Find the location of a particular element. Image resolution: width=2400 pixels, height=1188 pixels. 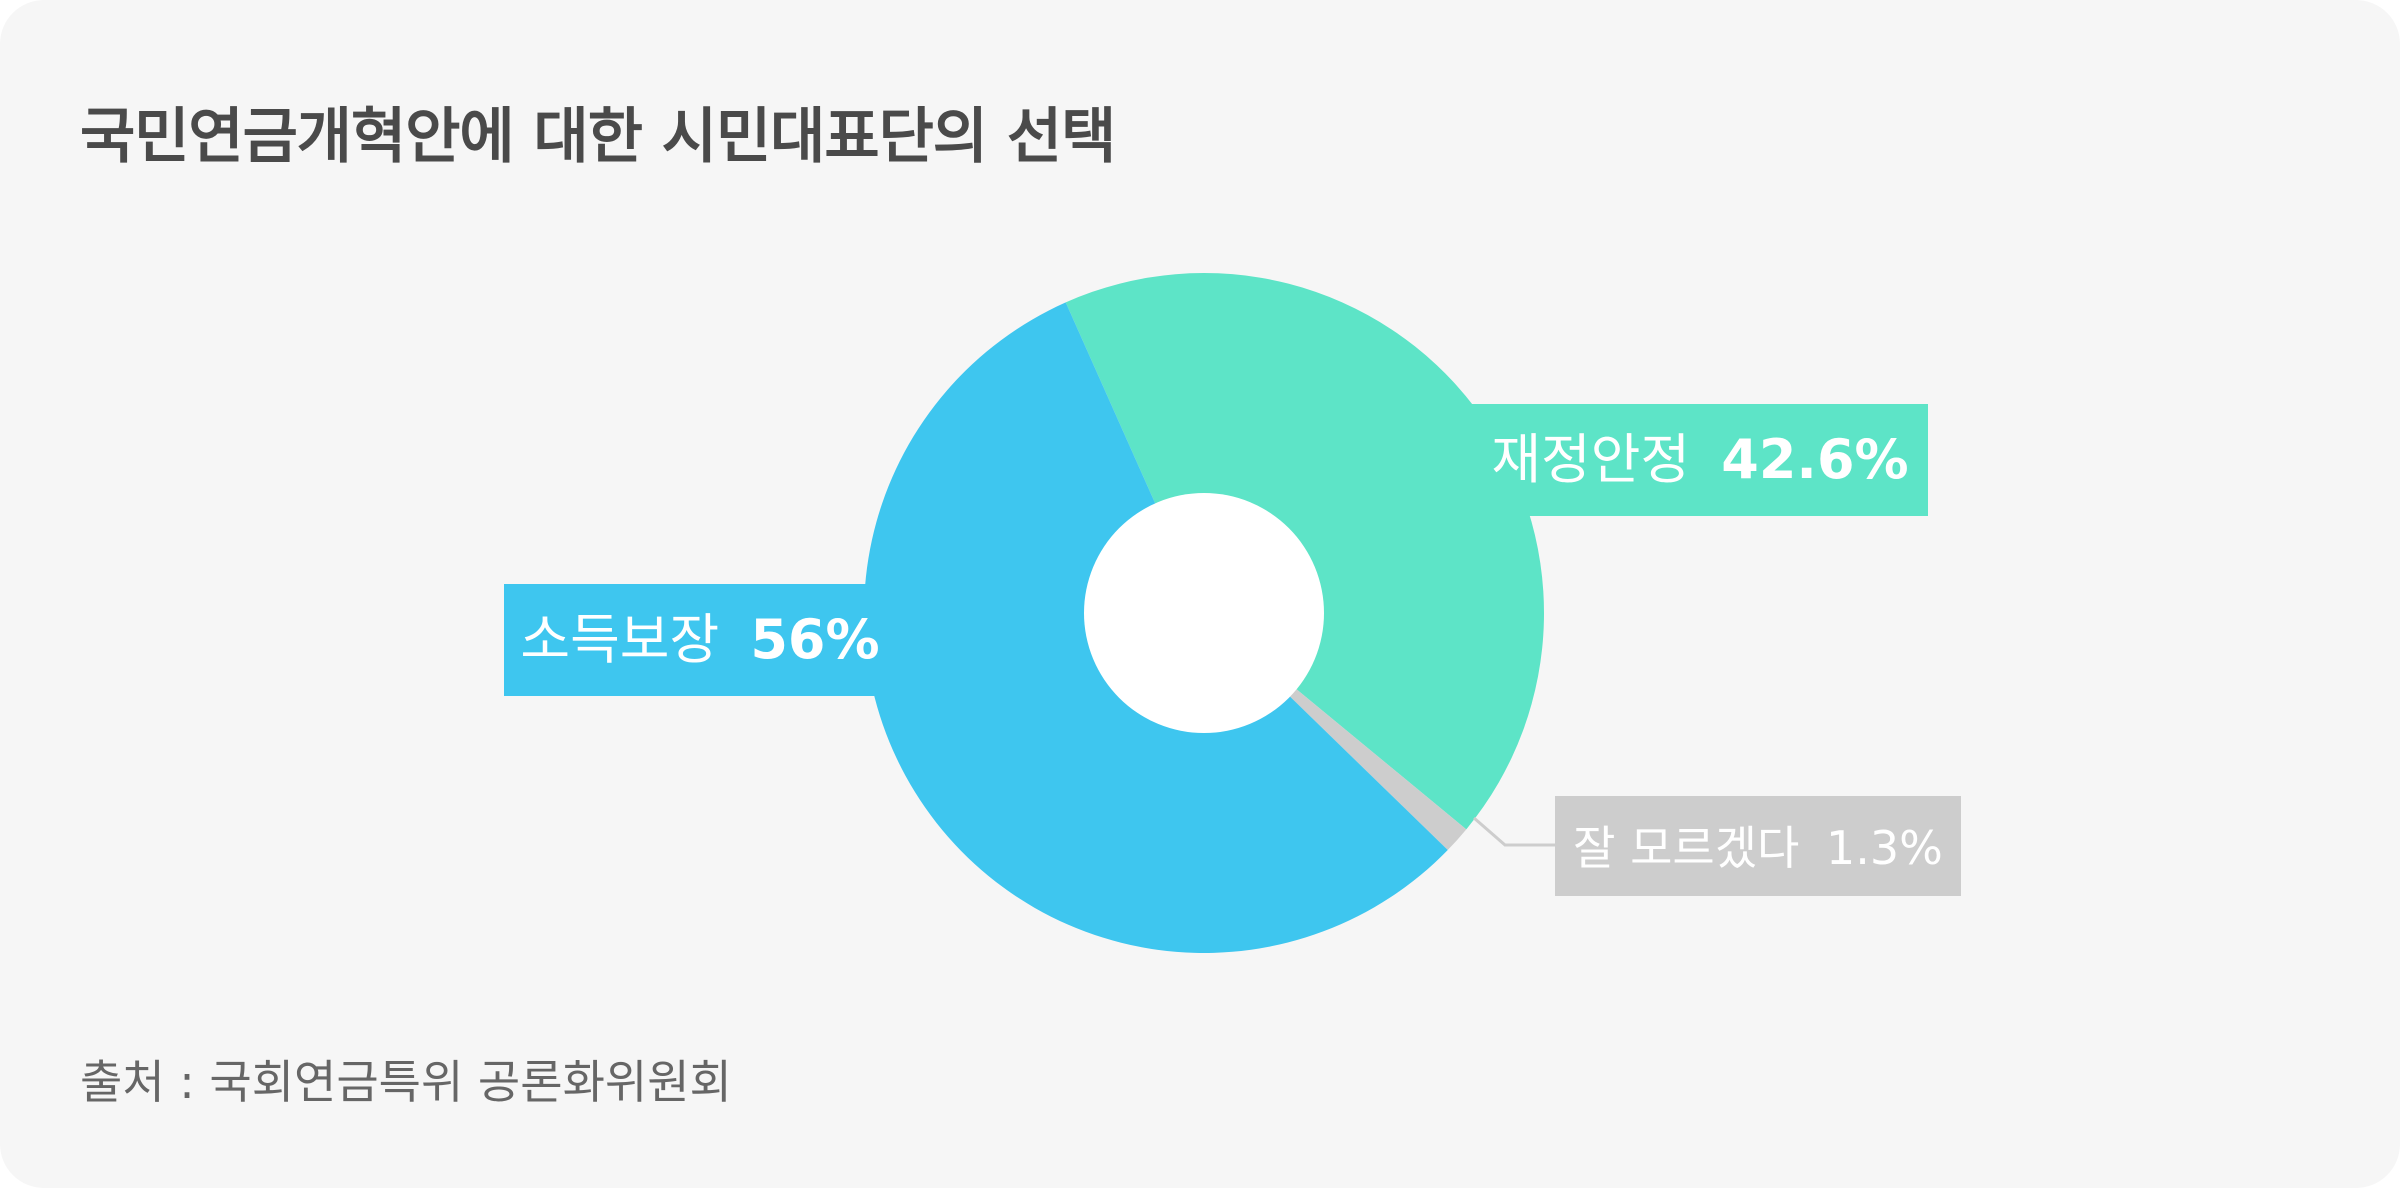

label-name-잘-모르겠다: 잘 모르겠다 is located at coordinates (1686, 848).